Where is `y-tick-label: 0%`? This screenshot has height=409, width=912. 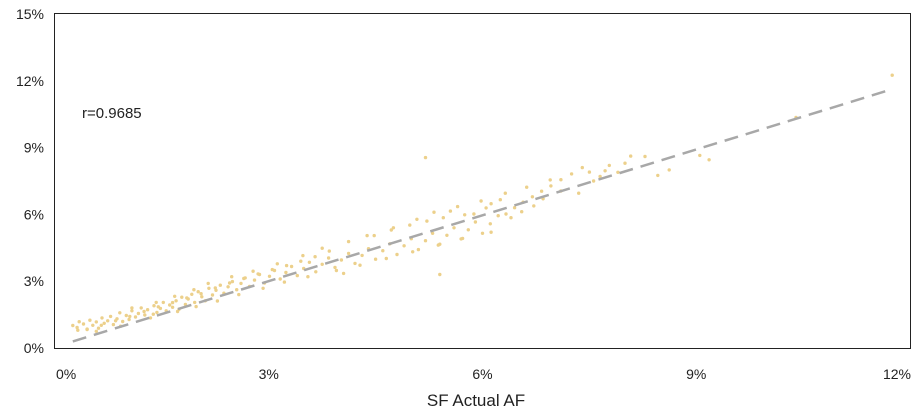
y-tick-label: 0% is located at coordinates (34, 348).